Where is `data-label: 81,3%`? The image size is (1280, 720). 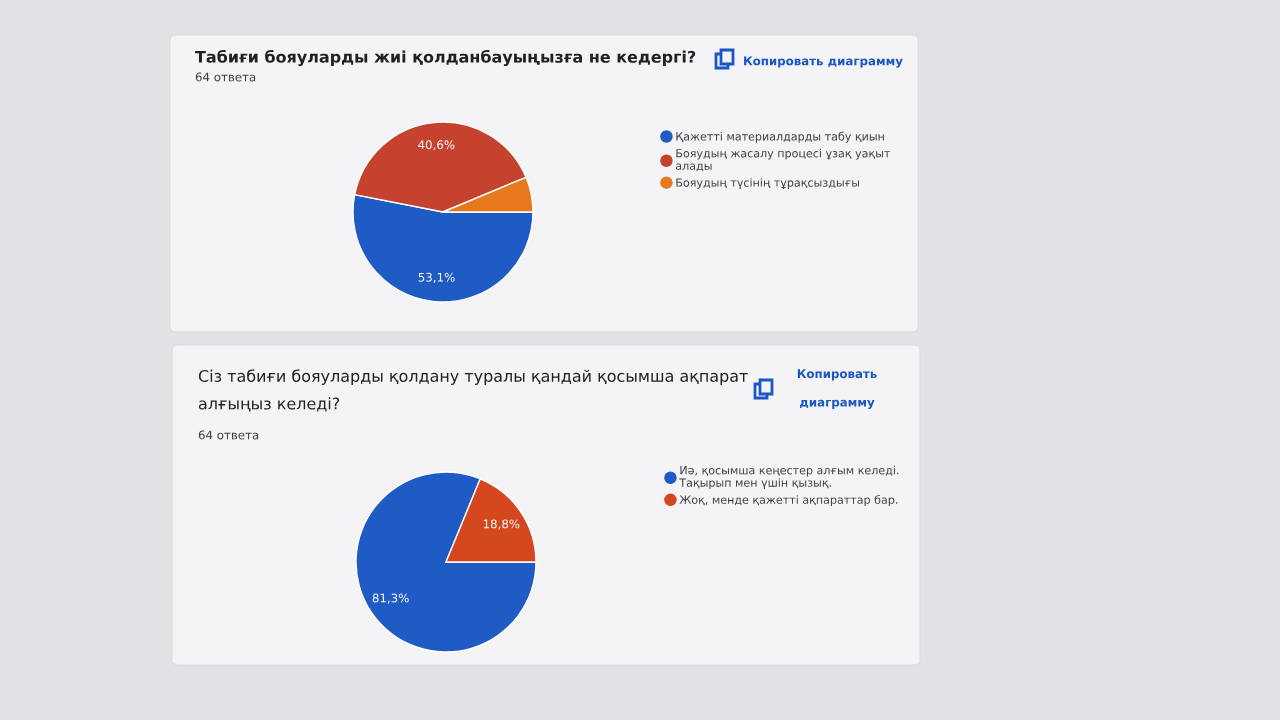 data-label: 81,3% is located at coordinates (390, 598).